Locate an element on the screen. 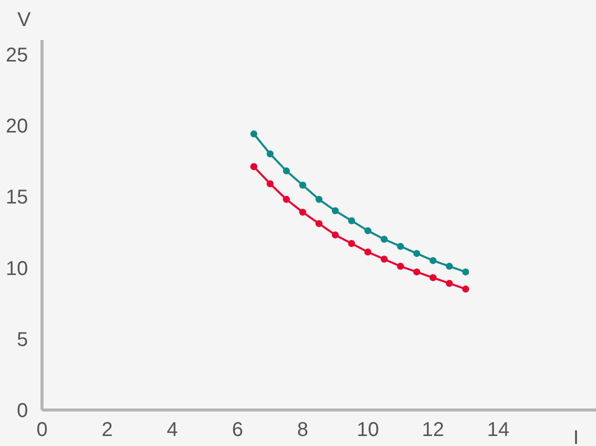 The width and height of the screenshot is (596, 446). x-tick-label: 0 is located at coordinates (42, 430).